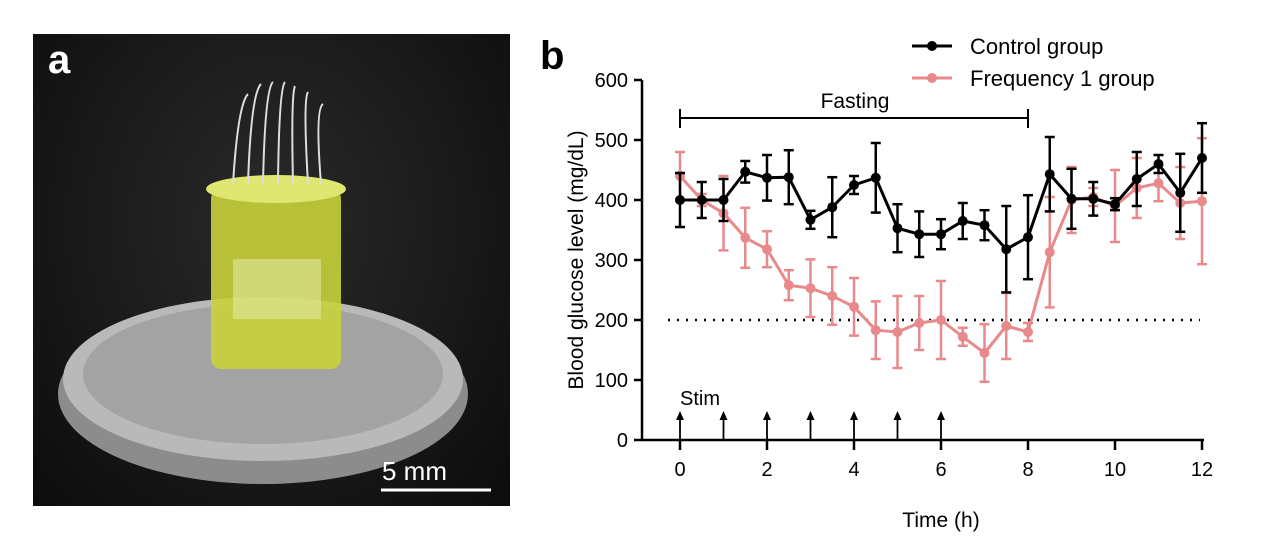 Image resolution: width=1280 pixels, height=549 pixels. What do you see at coordinates (766, 470) in the screenshot?
I see `x-tick-label: 2` at bounding box center [766, 470].